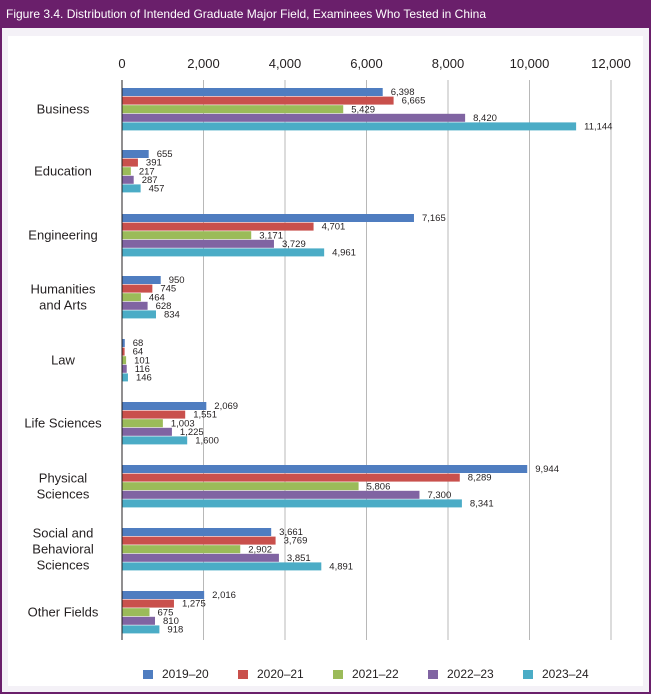 The width and height of the screenshot is (651, 694). What do you see at coordinates (271, 235) in the screenshot?
I see `data-label: 3,171` at bounding box center [271, 235].